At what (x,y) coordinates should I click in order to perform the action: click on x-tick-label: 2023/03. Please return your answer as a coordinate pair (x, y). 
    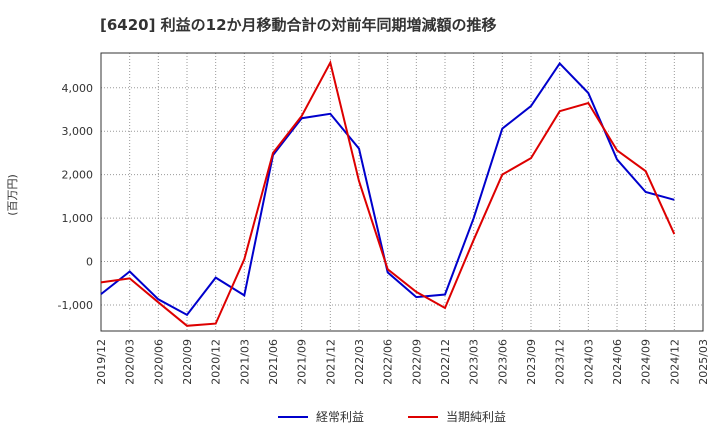
    Looking at the image, I should click on (474, 362).